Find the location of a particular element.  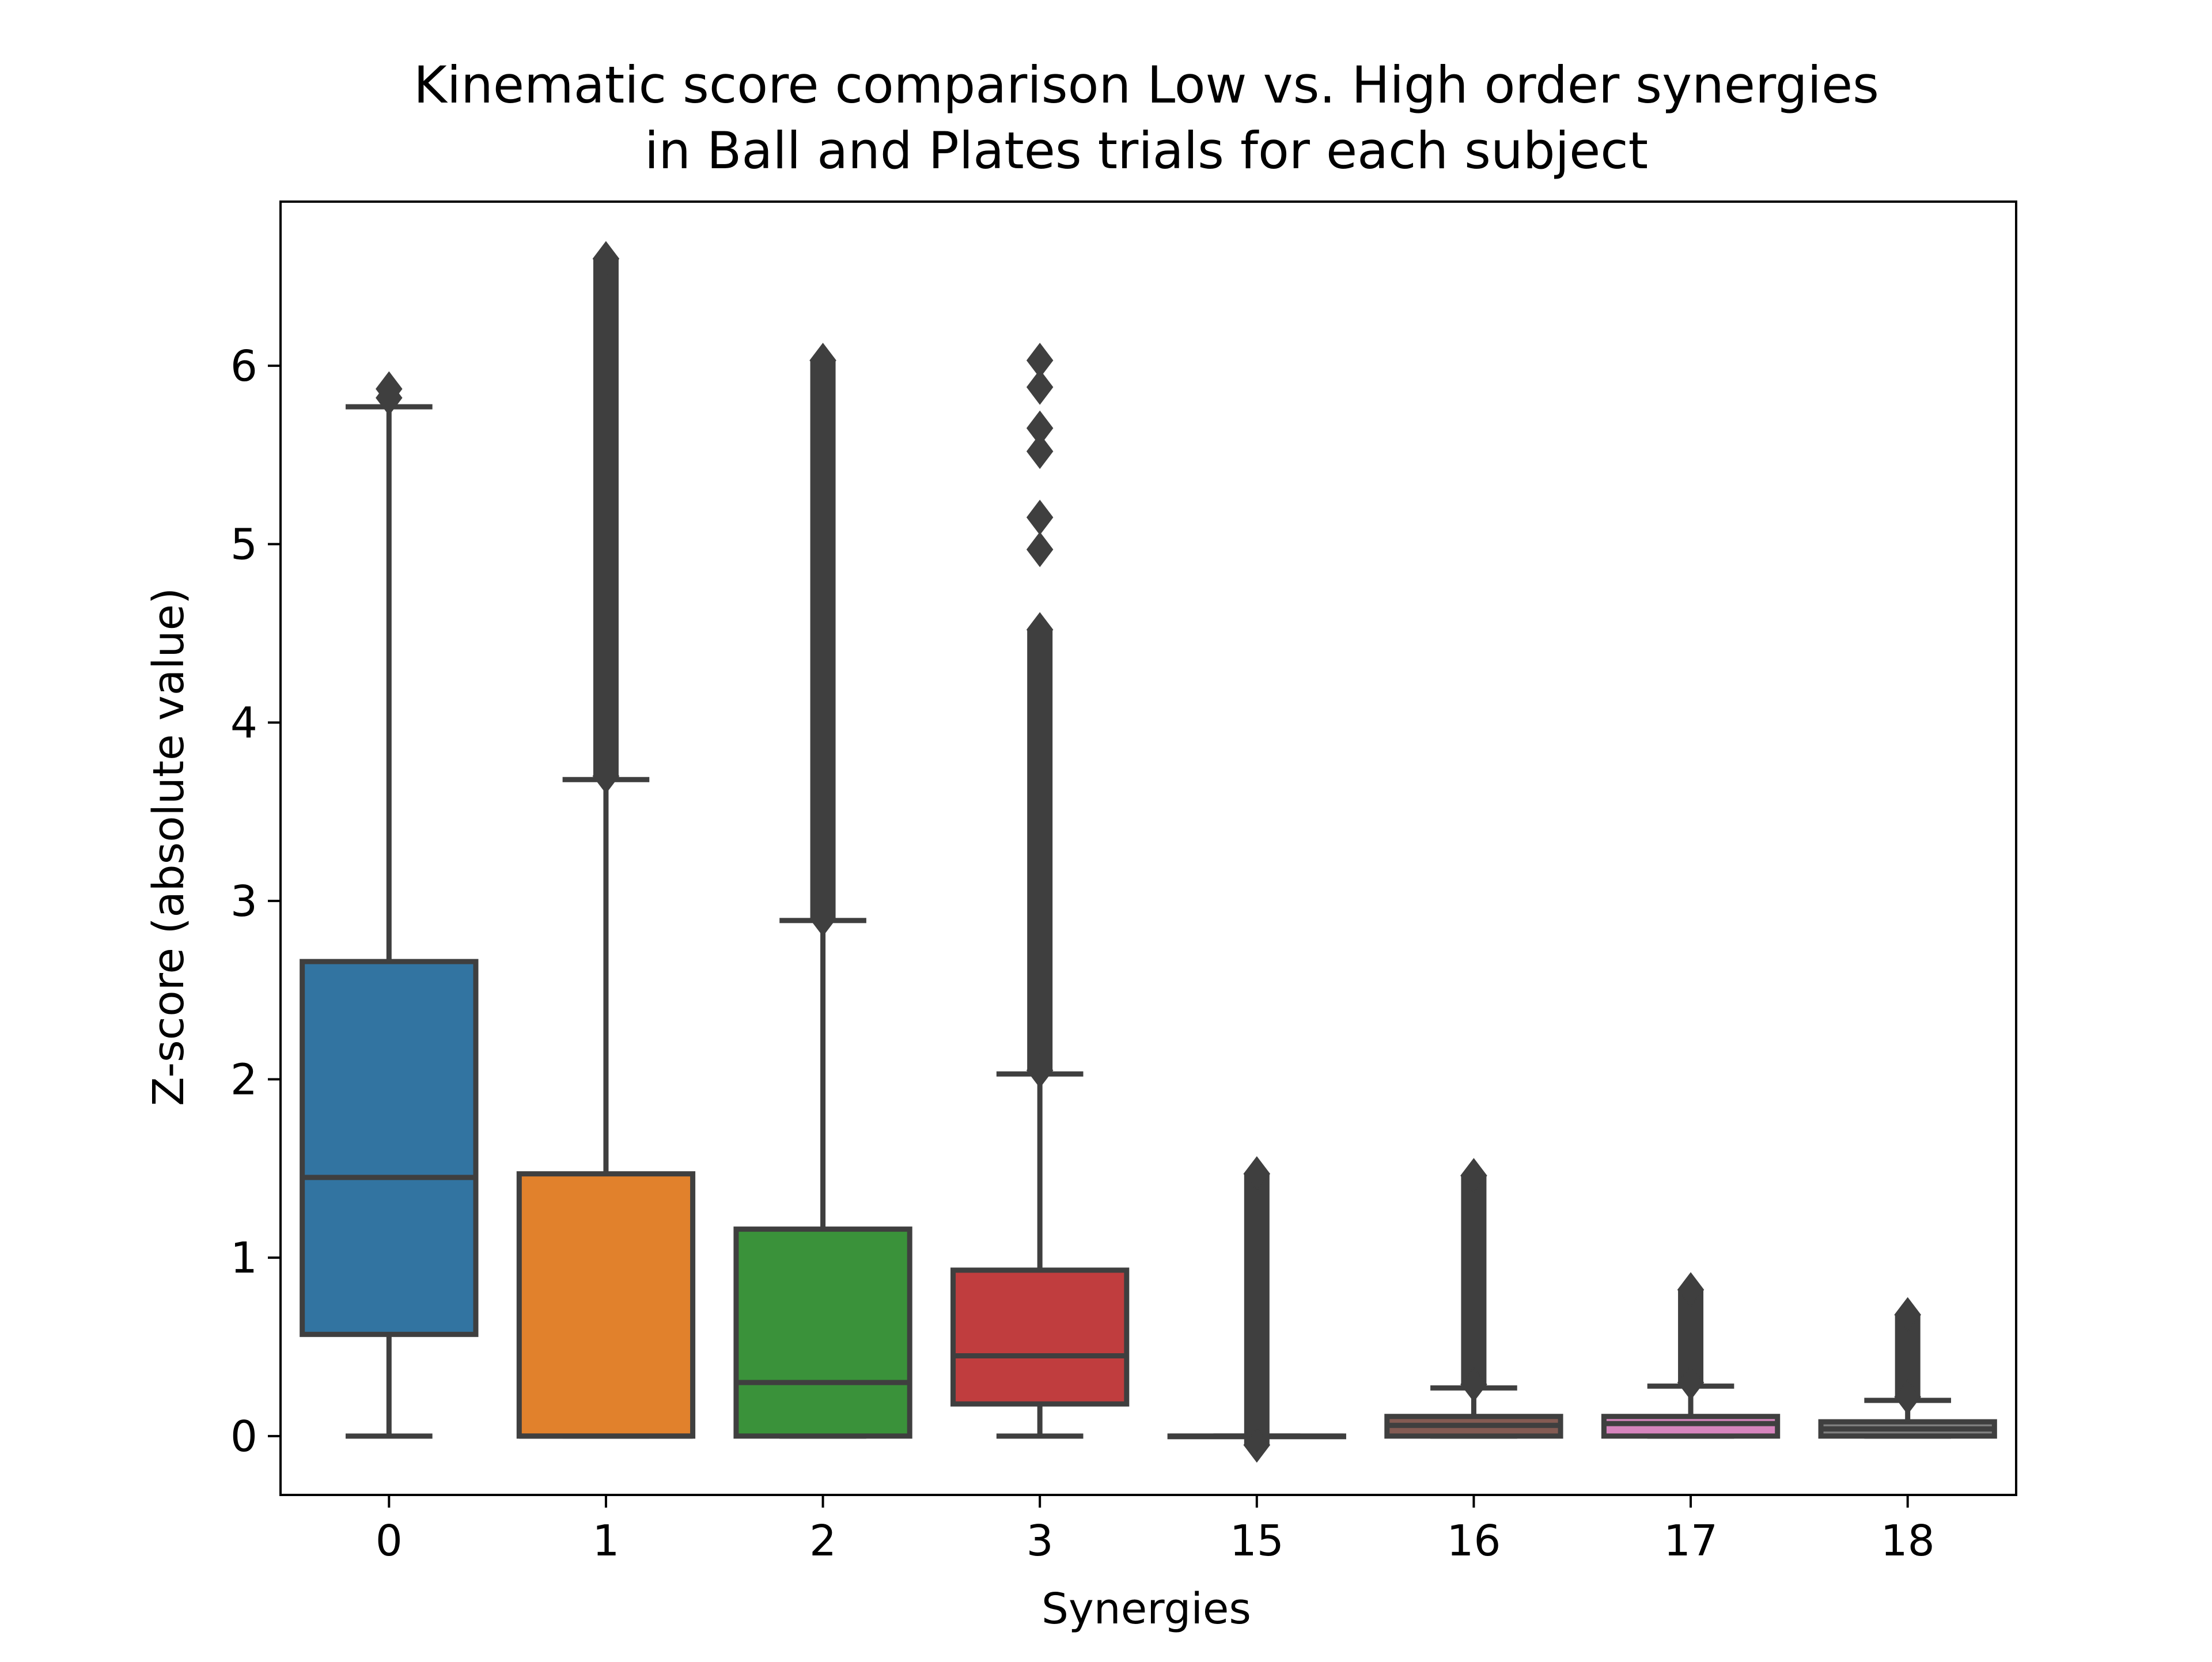

x-tick-label: 16 is located at coordinates (1473, 1541).